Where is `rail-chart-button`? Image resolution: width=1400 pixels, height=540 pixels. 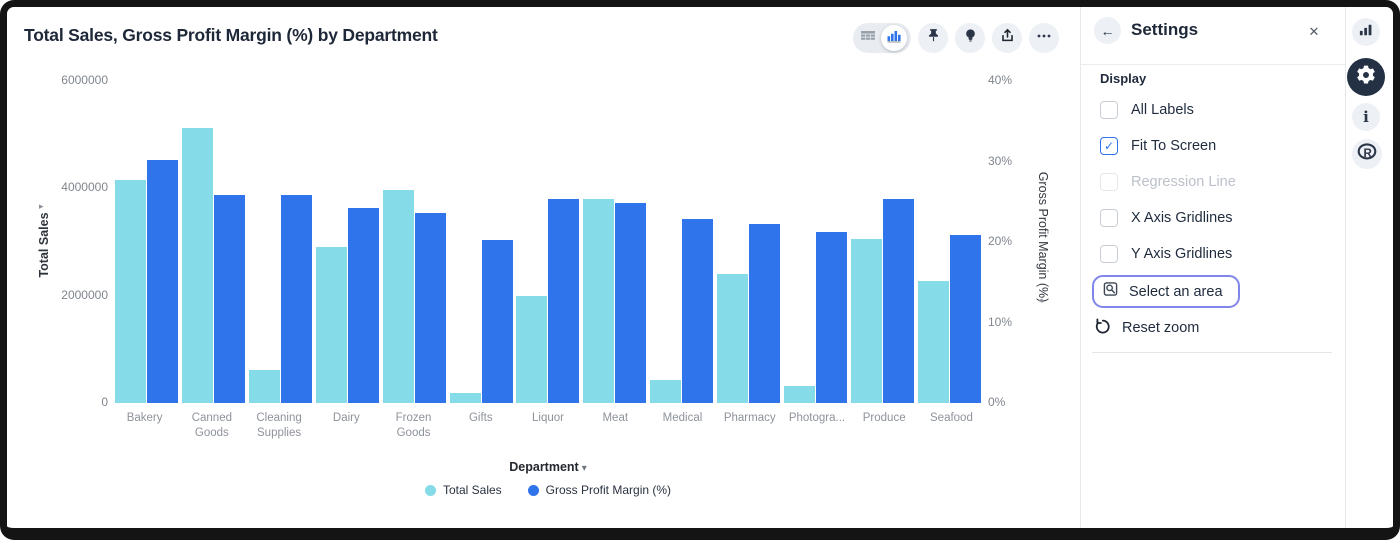 rail-chart-button is located at coordinates (1366, 32).